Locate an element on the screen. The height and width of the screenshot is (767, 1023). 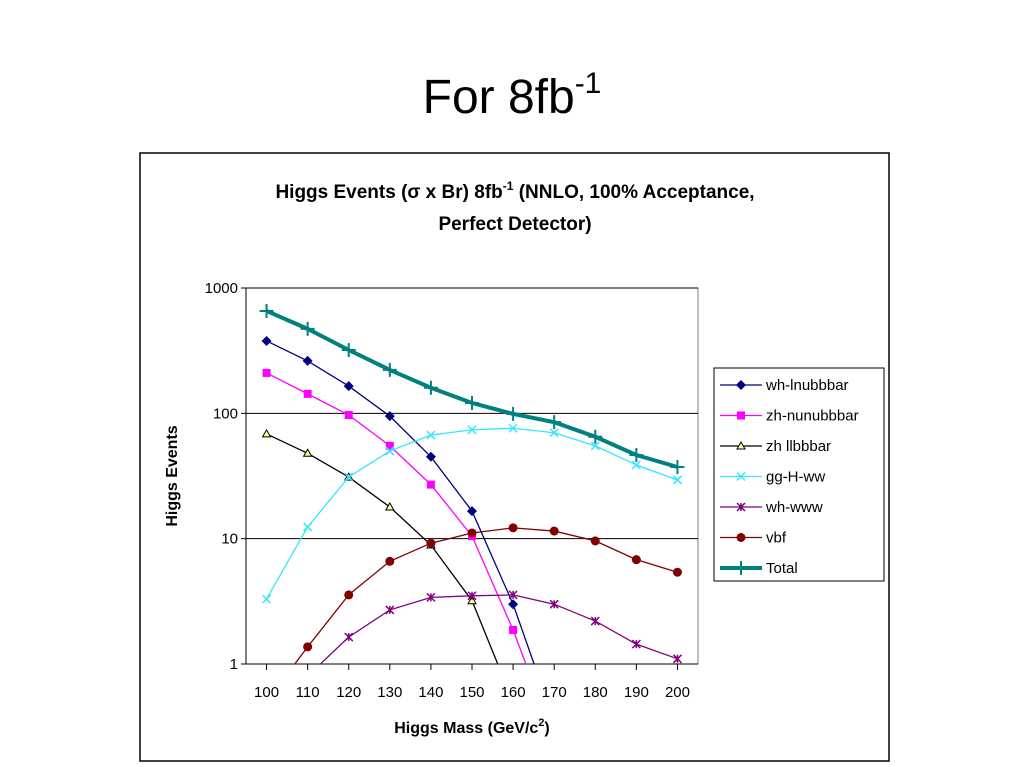
legend-label: zh llbbbar is located at coordinates (798, 446).